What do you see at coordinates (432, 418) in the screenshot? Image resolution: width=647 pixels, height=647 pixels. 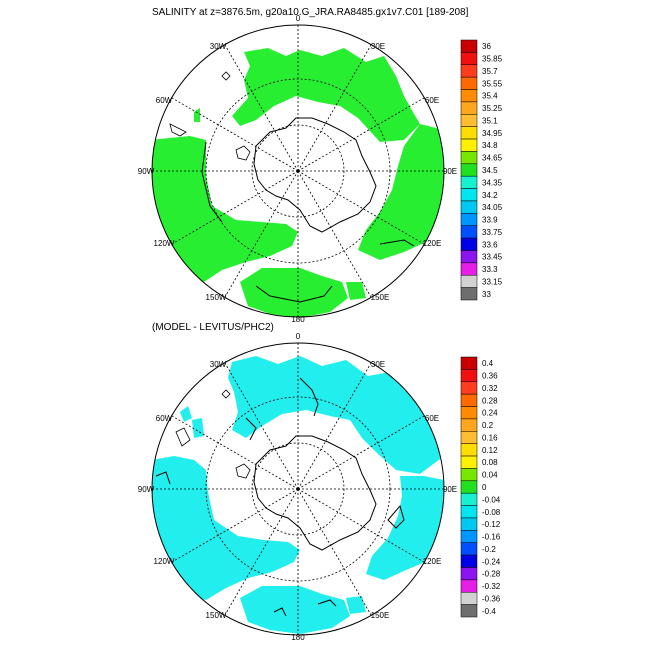 I see `bottom-lon-label: 60E` at bounding box center [432, 418].